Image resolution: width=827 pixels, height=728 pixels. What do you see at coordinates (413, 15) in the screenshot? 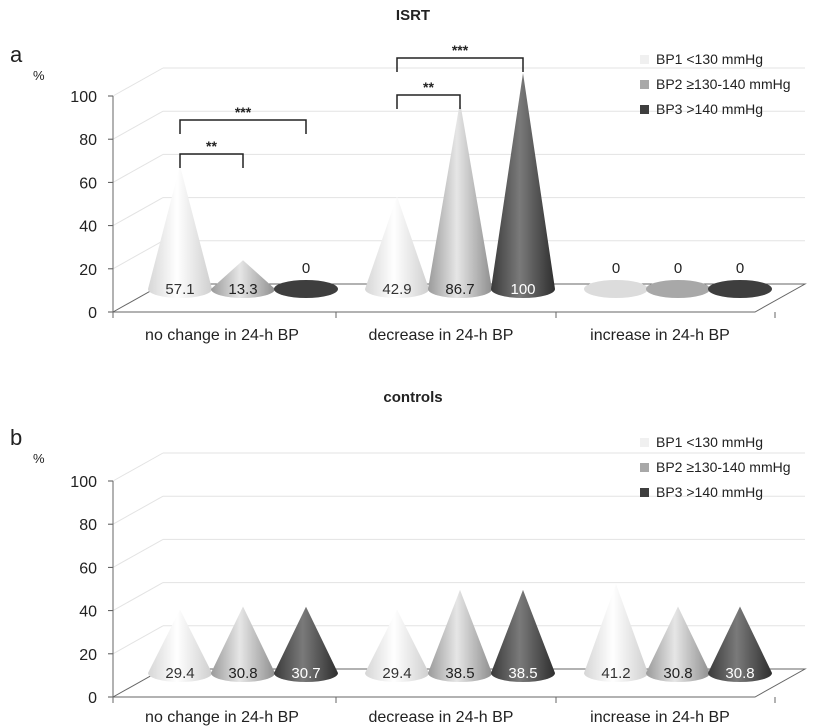
I see `chart-title: ISRT` at bounding box center [413, 15].